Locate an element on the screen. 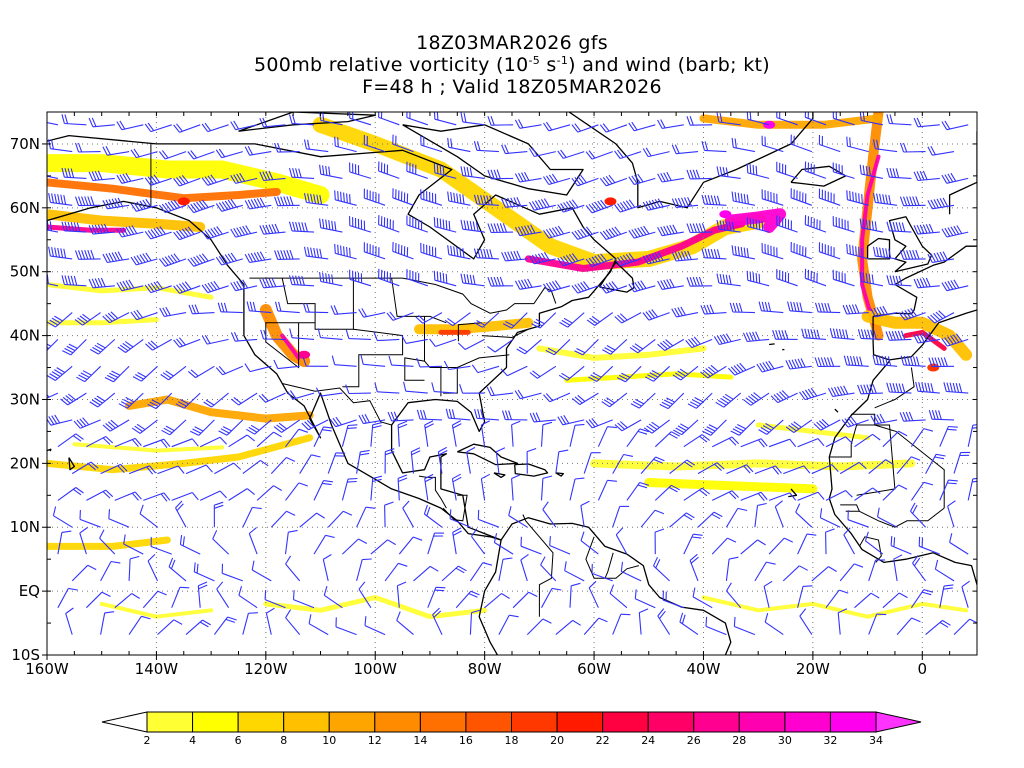 The height and width of the screenshot is (768, 1024). colorbar-bin is located at coordinates (170, 722).